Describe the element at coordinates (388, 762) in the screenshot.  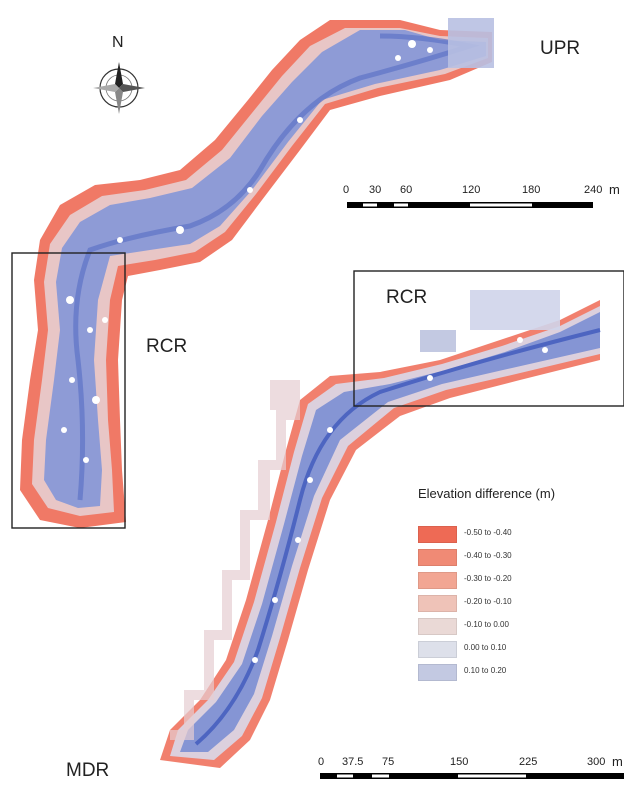
I see `scale-bottom-tick-2: 75` at that location.